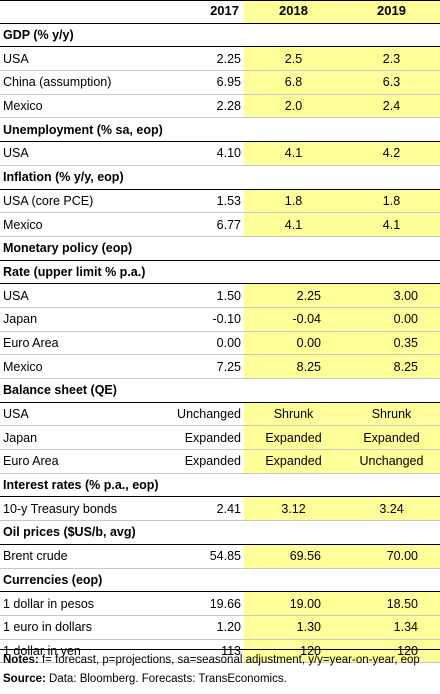  What do you see at coordinates (207, 651) in the screenshot?
I see `value-cell-2017: 113` at bounding box center [207, 651].